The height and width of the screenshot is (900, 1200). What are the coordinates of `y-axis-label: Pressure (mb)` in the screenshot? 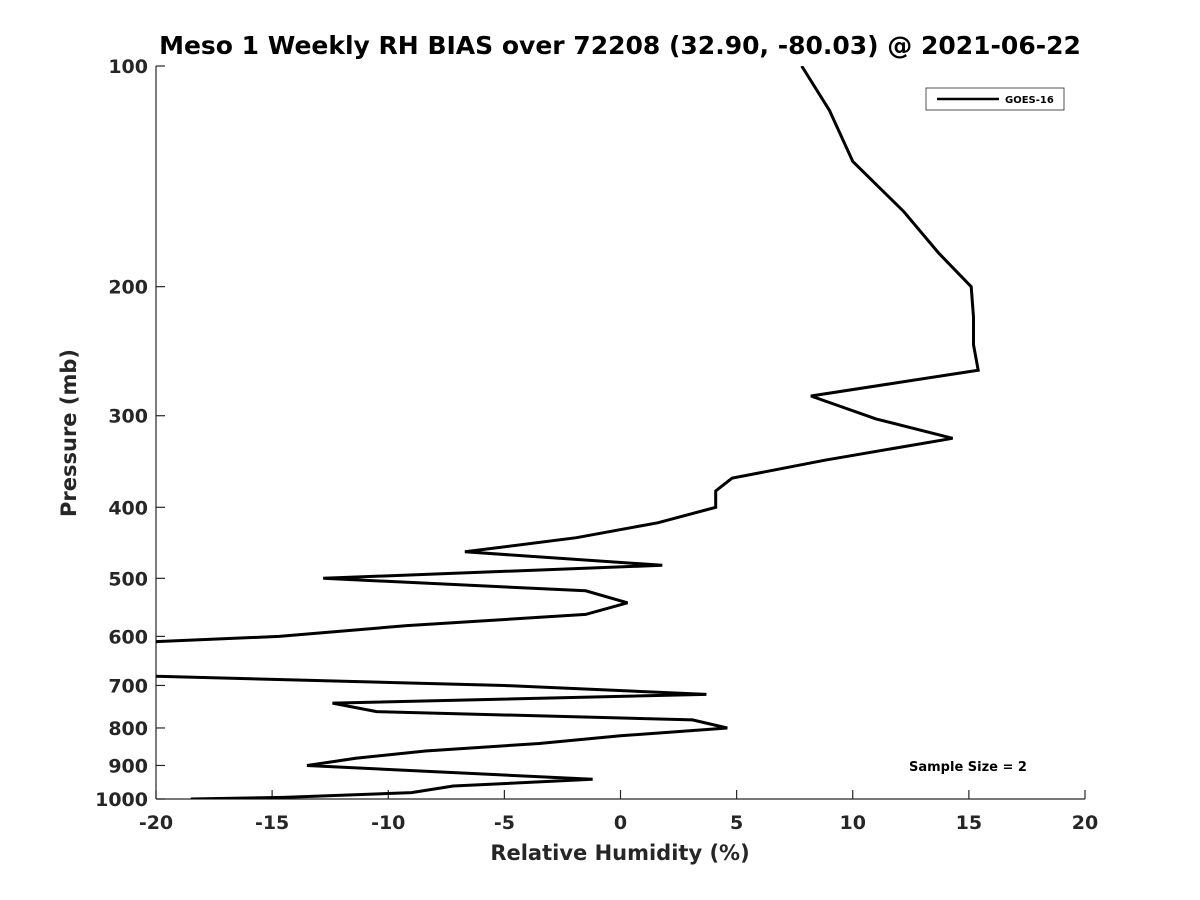 It's located at (69, 433).